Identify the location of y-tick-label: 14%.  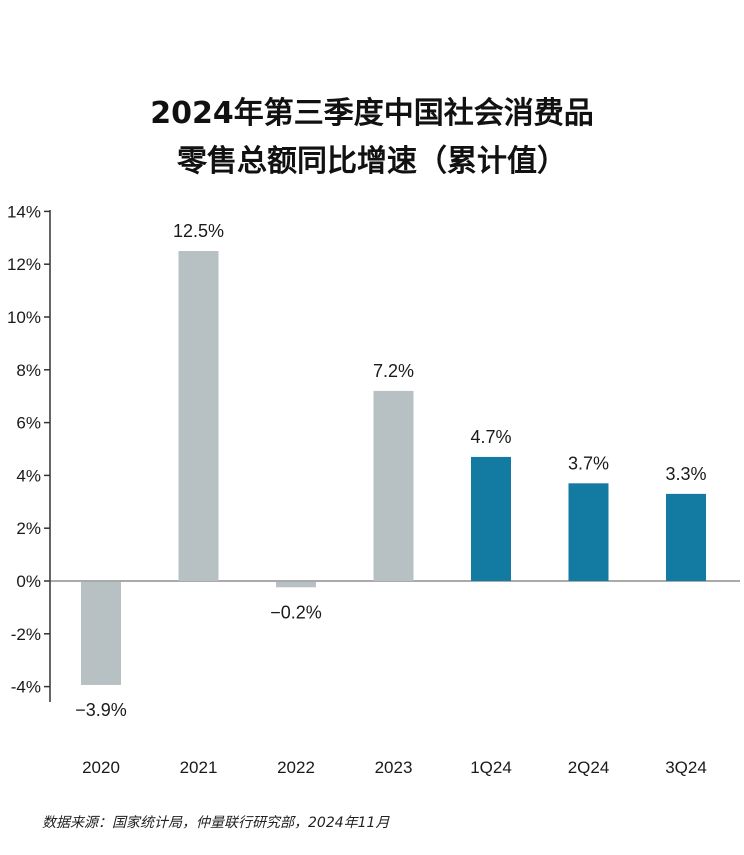
(24, 211).